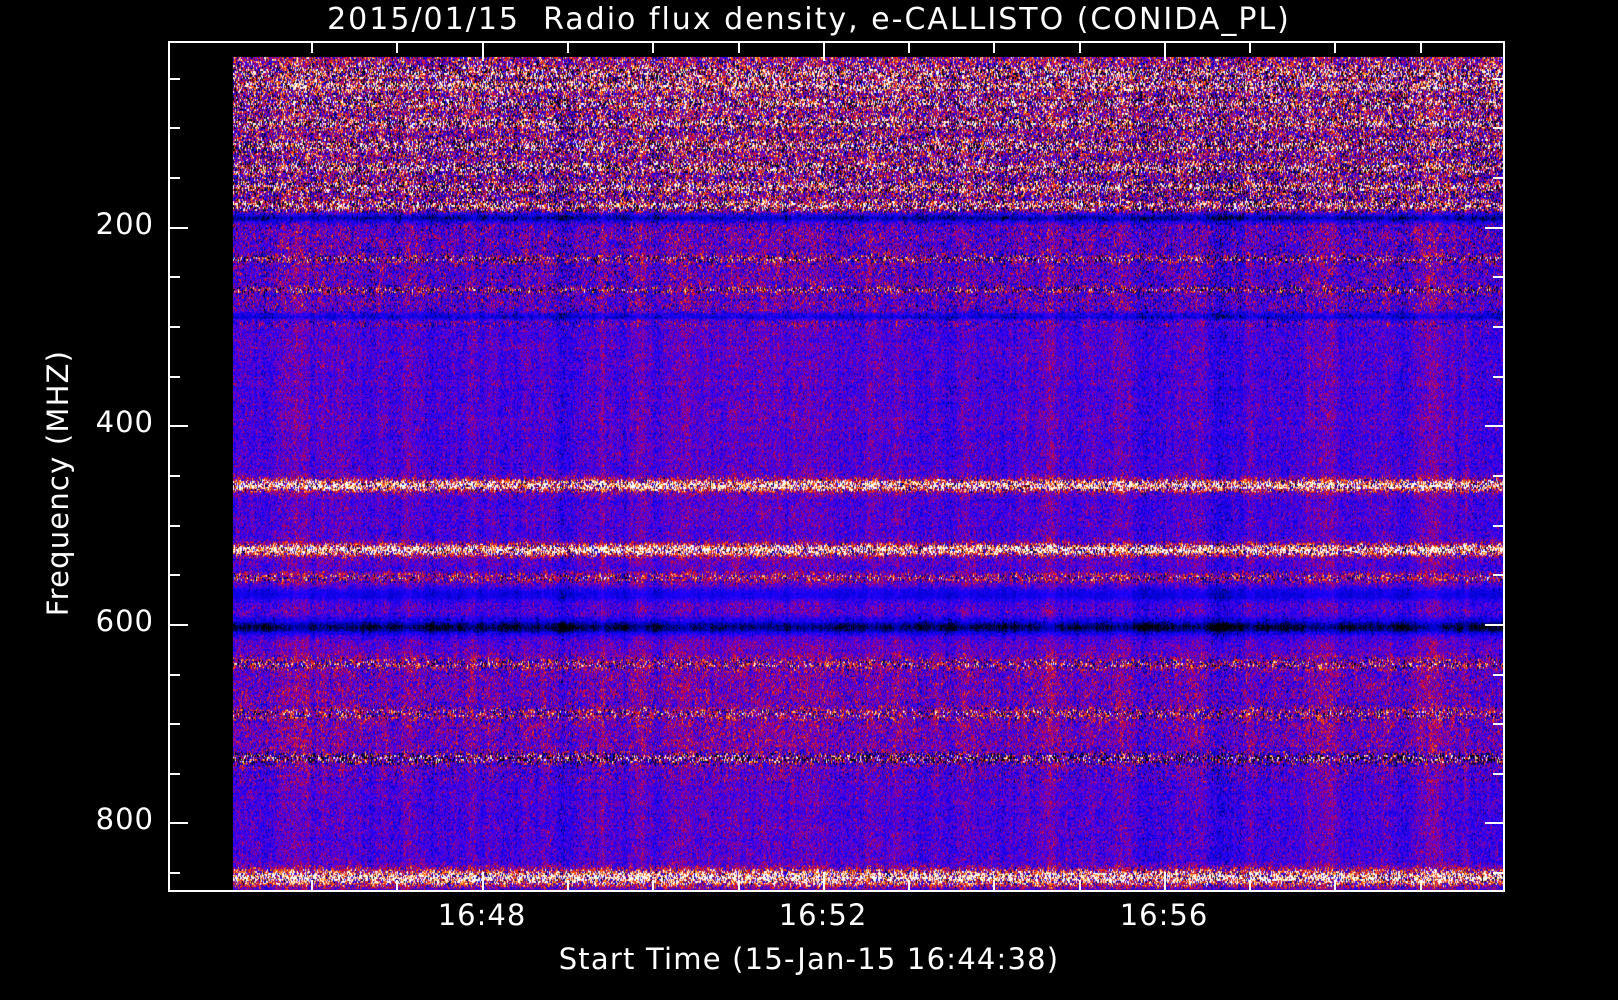  Describe the element at coordinates (994, 885) in the screenshot. I see `x-tick-16:54` at that location.